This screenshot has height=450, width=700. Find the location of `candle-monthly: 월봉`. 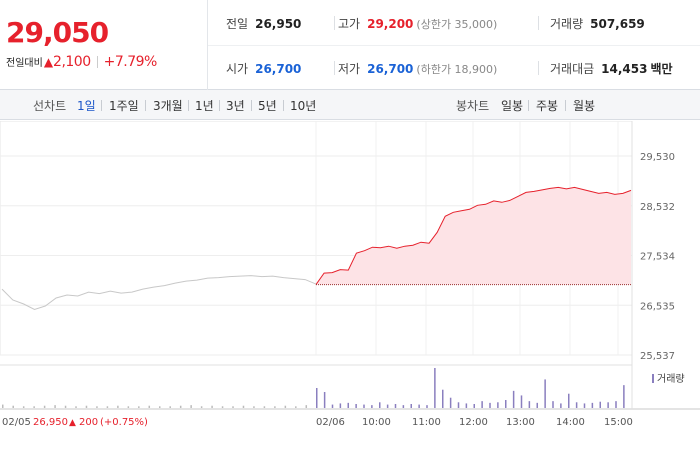

candle-monthly: 월봉 is located at coordinates (584, 106).